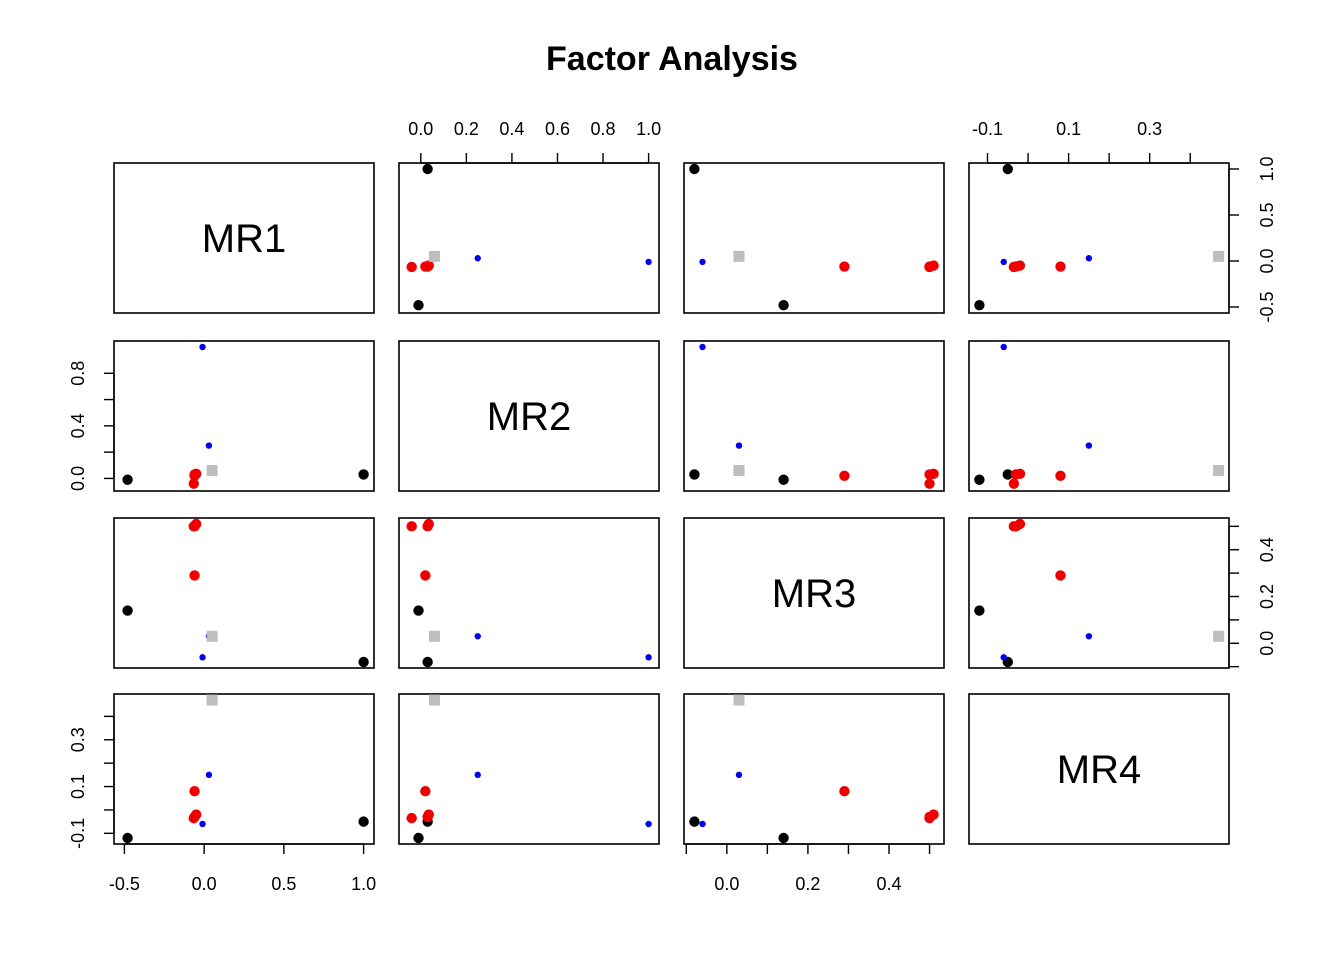  Describe the element at coordinates (1267, 306) in the screenshot. I see `tick-label: -0.5` at that location.